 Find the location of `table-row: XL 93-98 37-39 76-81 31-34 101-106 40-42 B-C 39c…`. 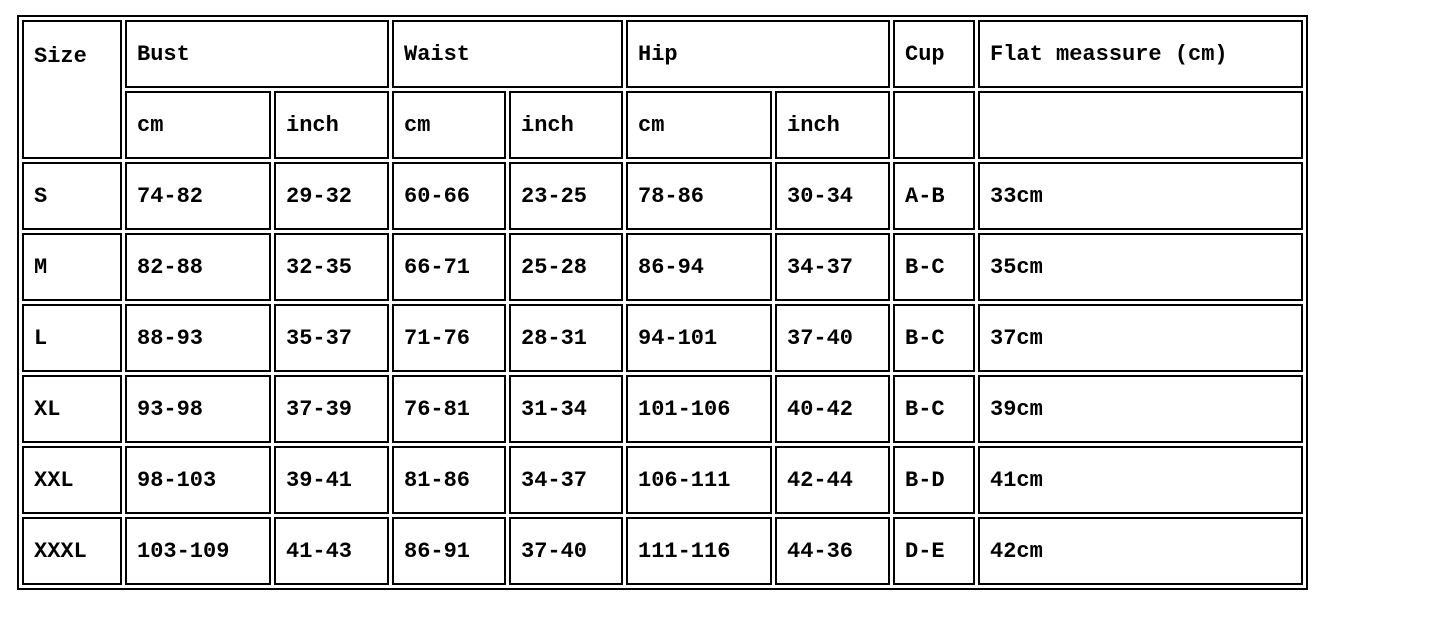

table-row: XL 93-98 37-39 76-81 31-34 101-106 40-42 B-C 39c… is located at coordinates (662, 409).